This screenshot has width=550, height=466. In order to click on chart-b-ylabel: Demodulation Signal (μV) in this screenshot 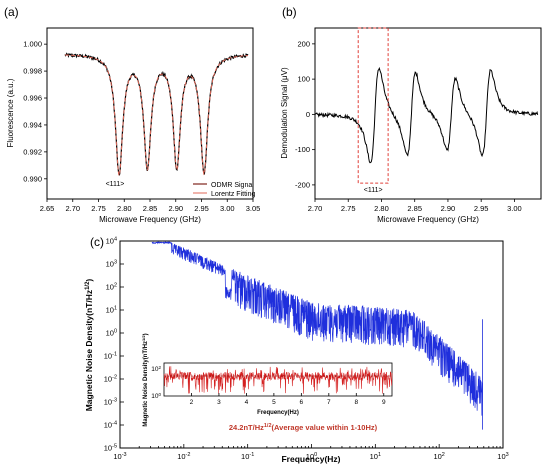, I will do `click(284, 113)`.